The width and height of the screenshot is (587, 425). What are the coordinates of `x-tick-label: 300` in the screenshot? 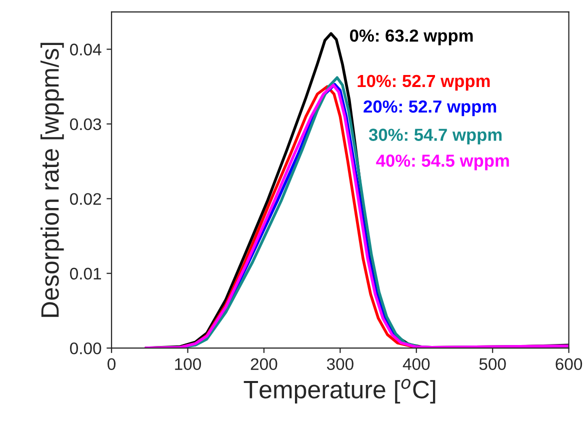 It's located at (340, 364).